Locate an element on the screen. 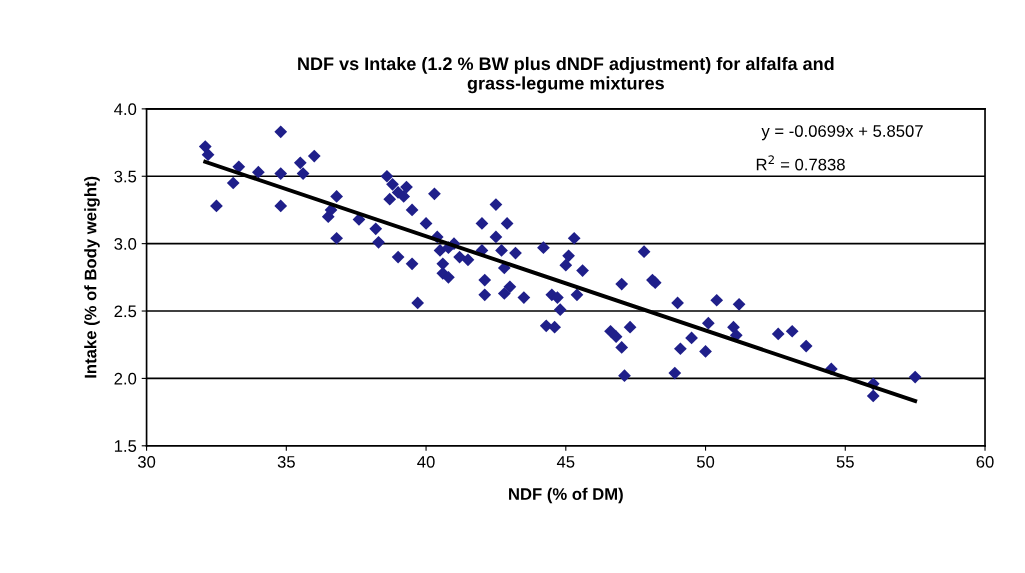 The image size is (1025, 573). x-tick-label: 55 is located at coordinates (845, 462).